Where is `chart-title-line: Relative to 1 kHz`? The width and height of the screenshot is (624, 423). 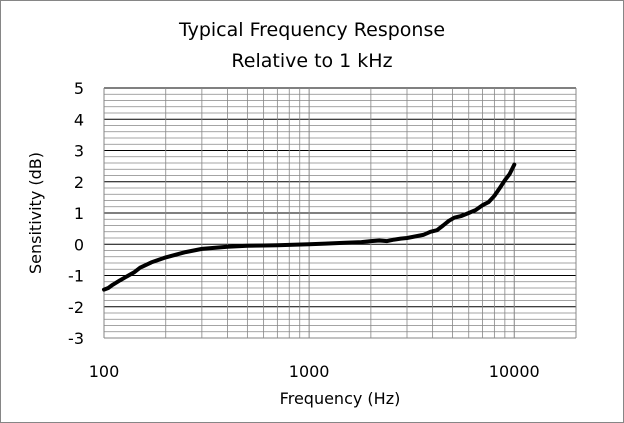 chart-title-line: Relative to 1 kHz is located at coordinates (311, 61).